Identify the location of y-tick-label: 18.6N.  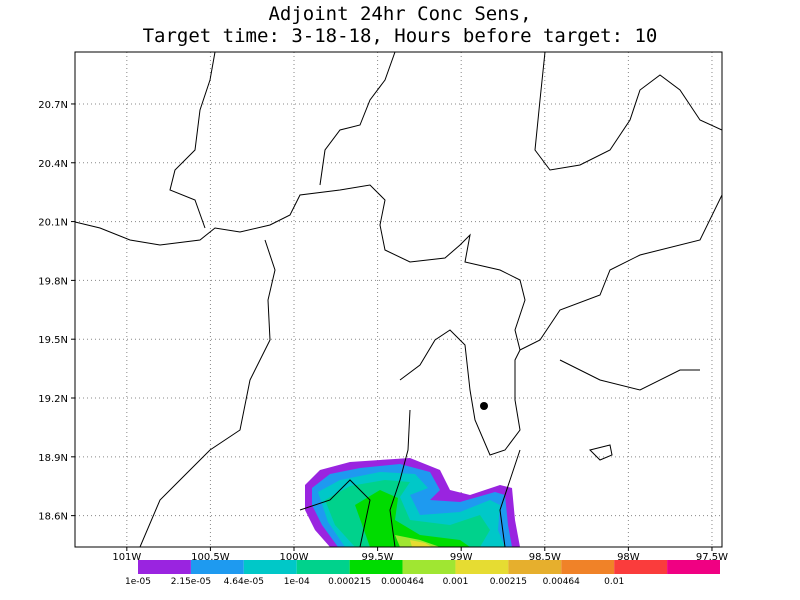
(53, 517).